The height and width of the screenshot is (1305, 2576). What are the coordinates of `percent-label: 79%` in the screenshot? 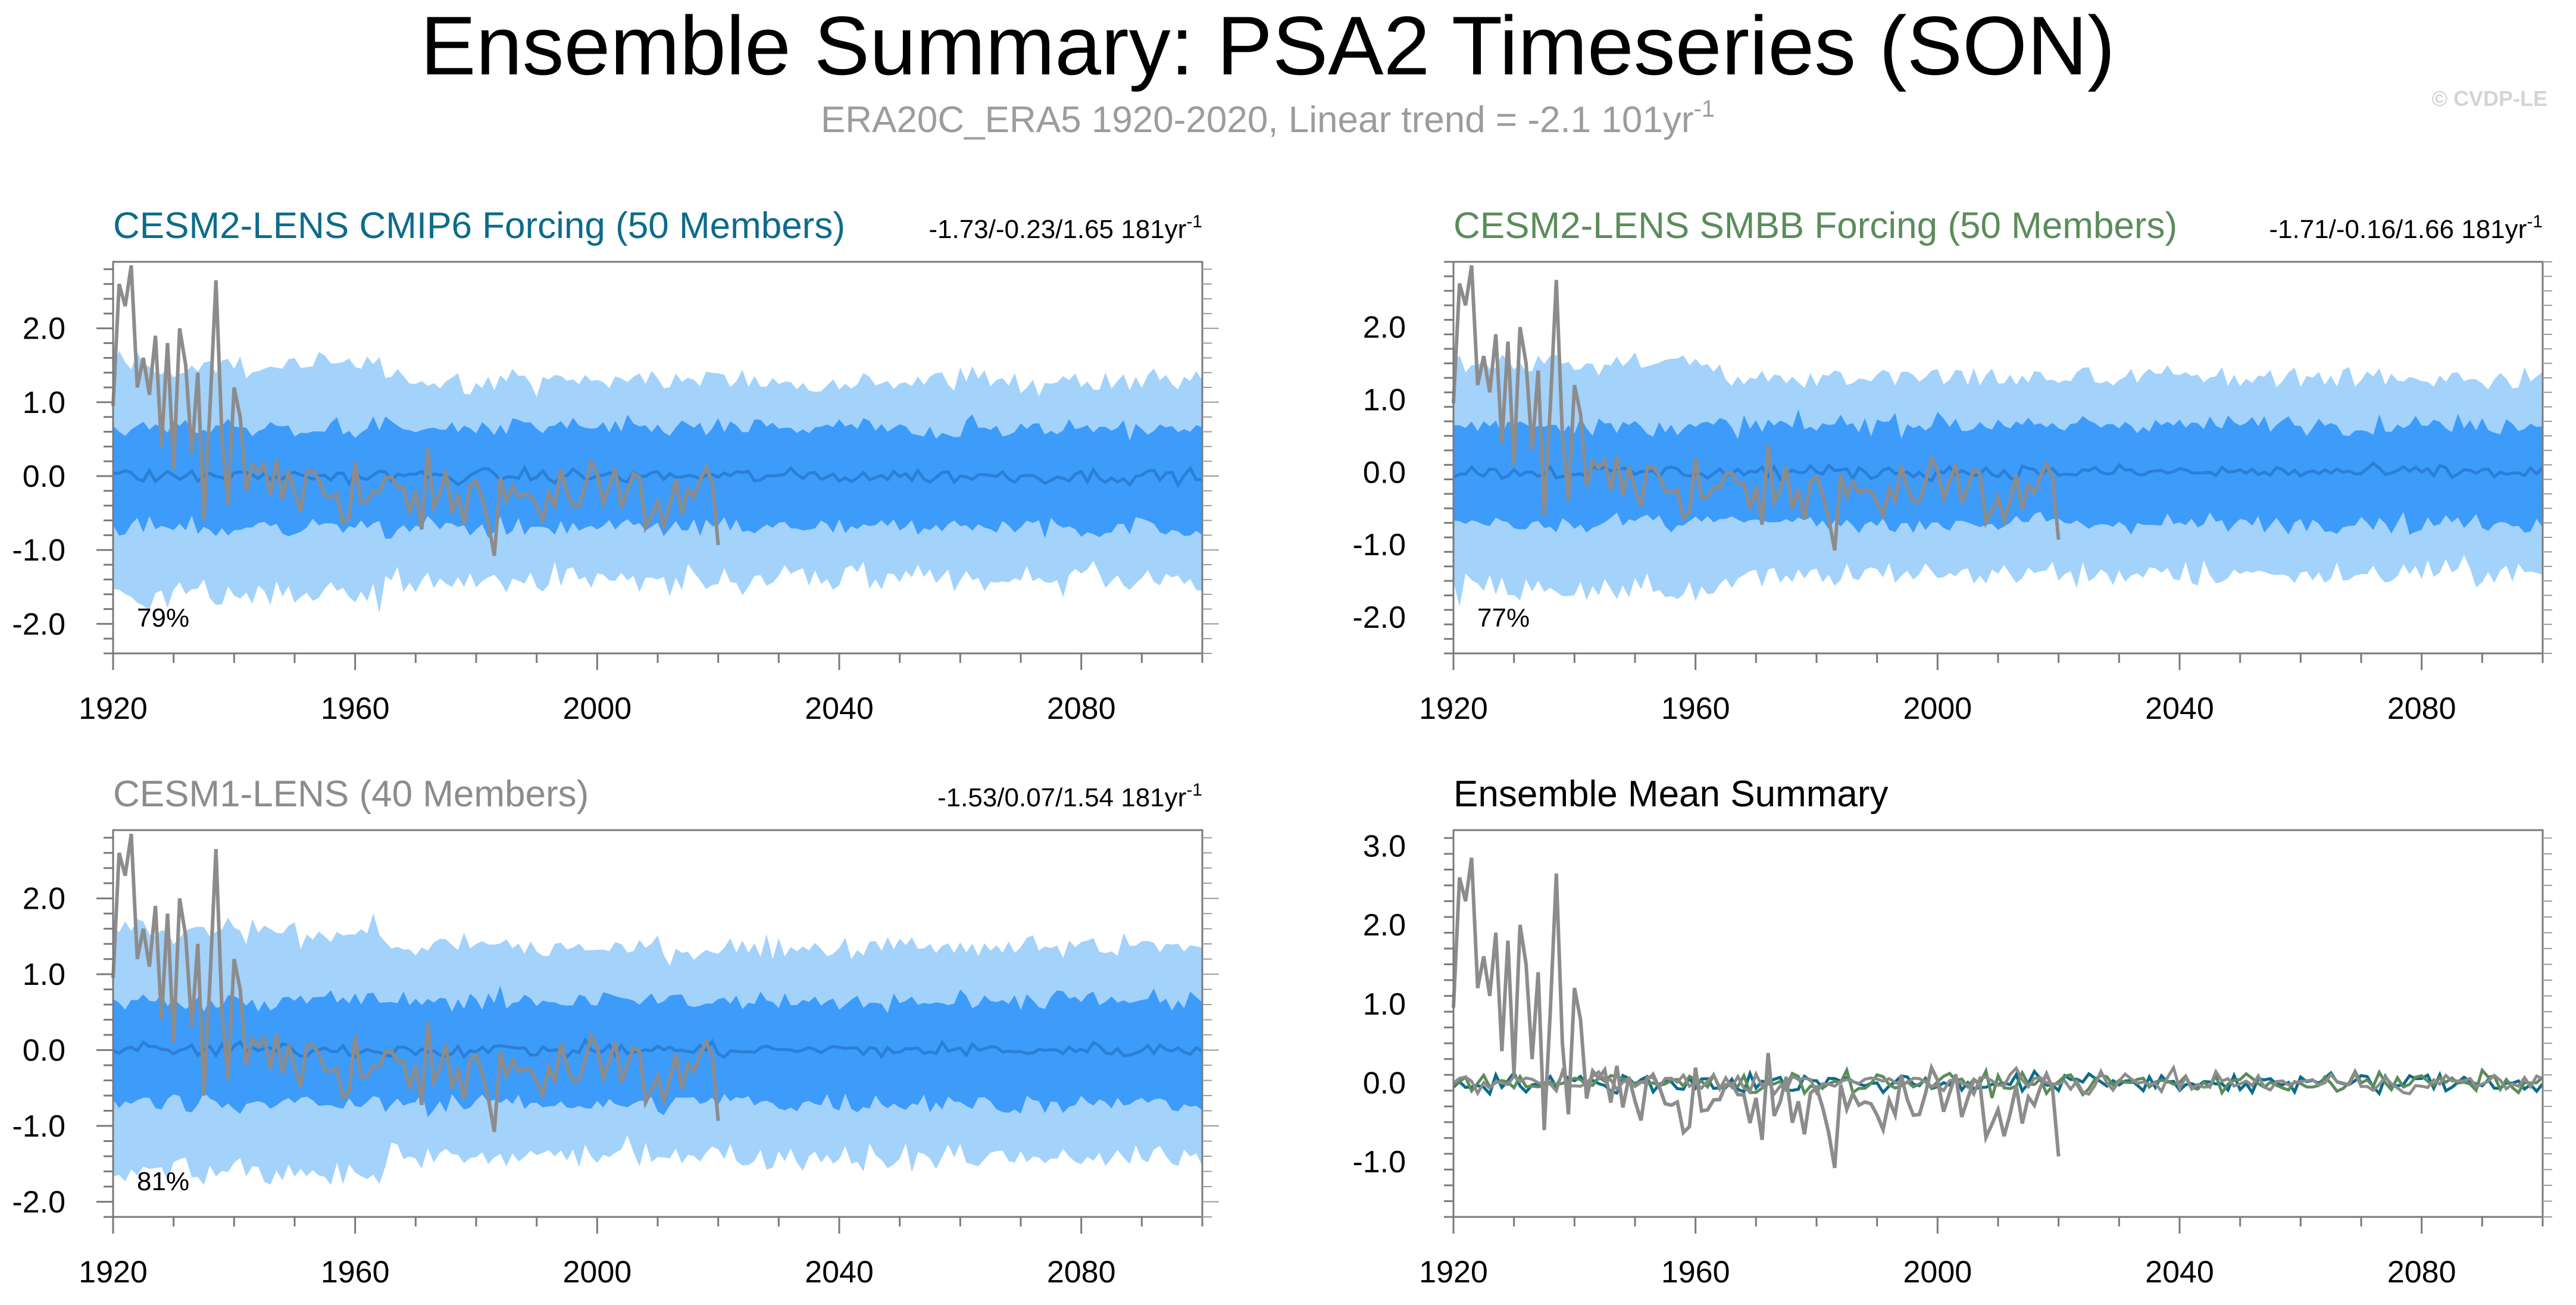 It's located at (163, 618).